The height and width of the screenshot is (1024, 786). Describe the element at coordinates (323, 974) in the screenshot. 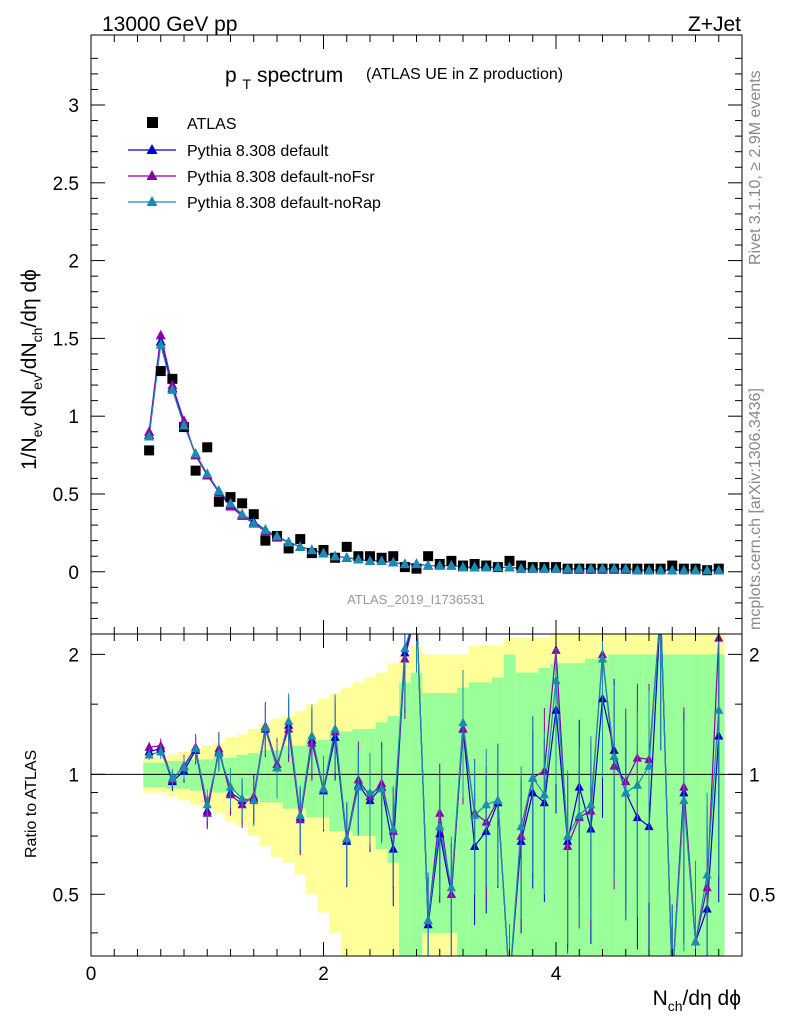

I see `xtick-label-1: 2` at that location.